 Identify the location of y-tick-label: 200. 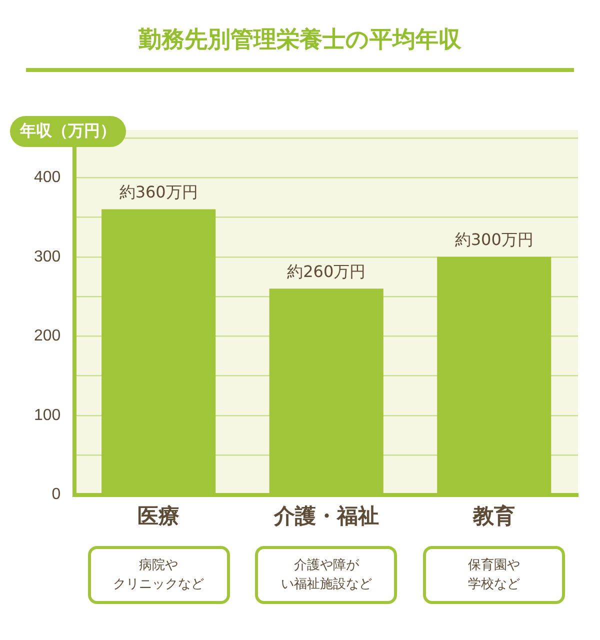
(47, 336).